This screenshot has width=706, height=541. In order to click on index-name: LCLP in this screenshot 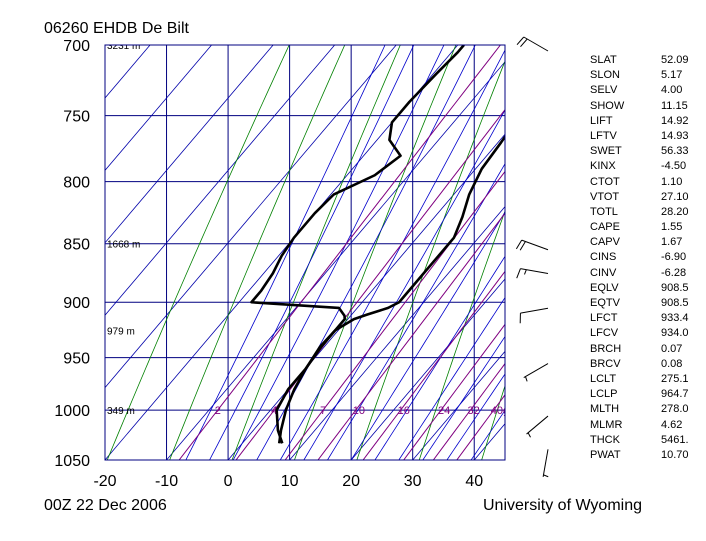, I will do `click(604, 394)`.